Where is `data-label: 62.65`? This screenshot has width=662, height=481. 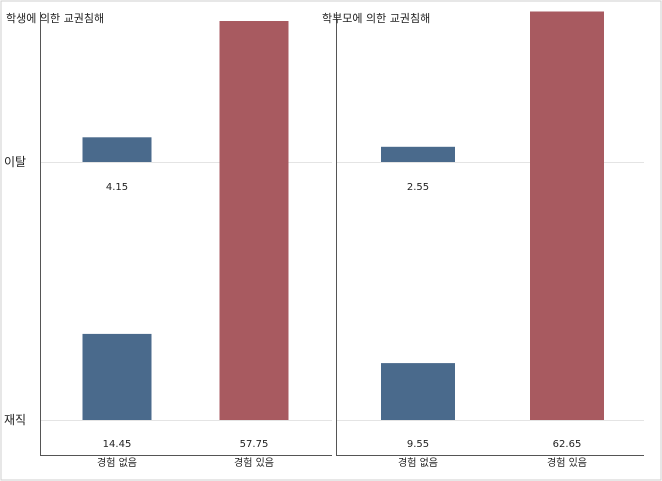 data-label: 62.65 is located at coordinates (567, 444).